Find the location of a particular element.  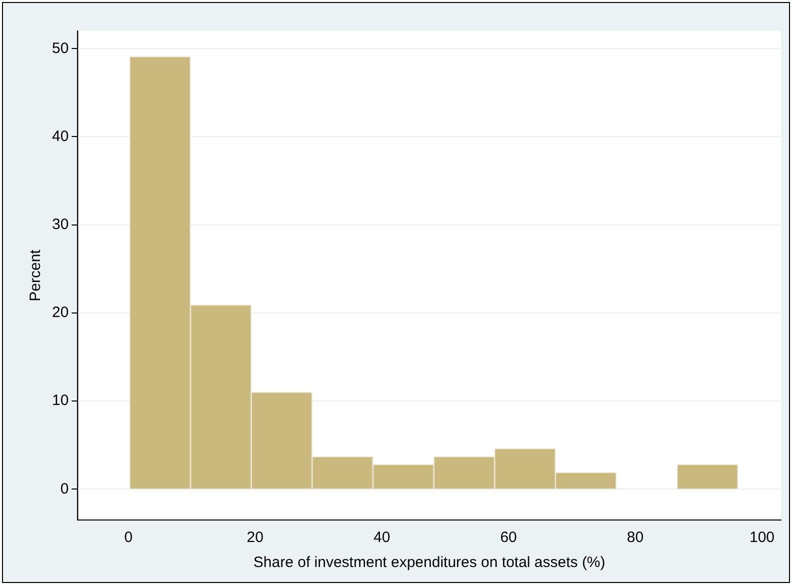

x-tick-label: 80 is located at coordinates (635, 537).